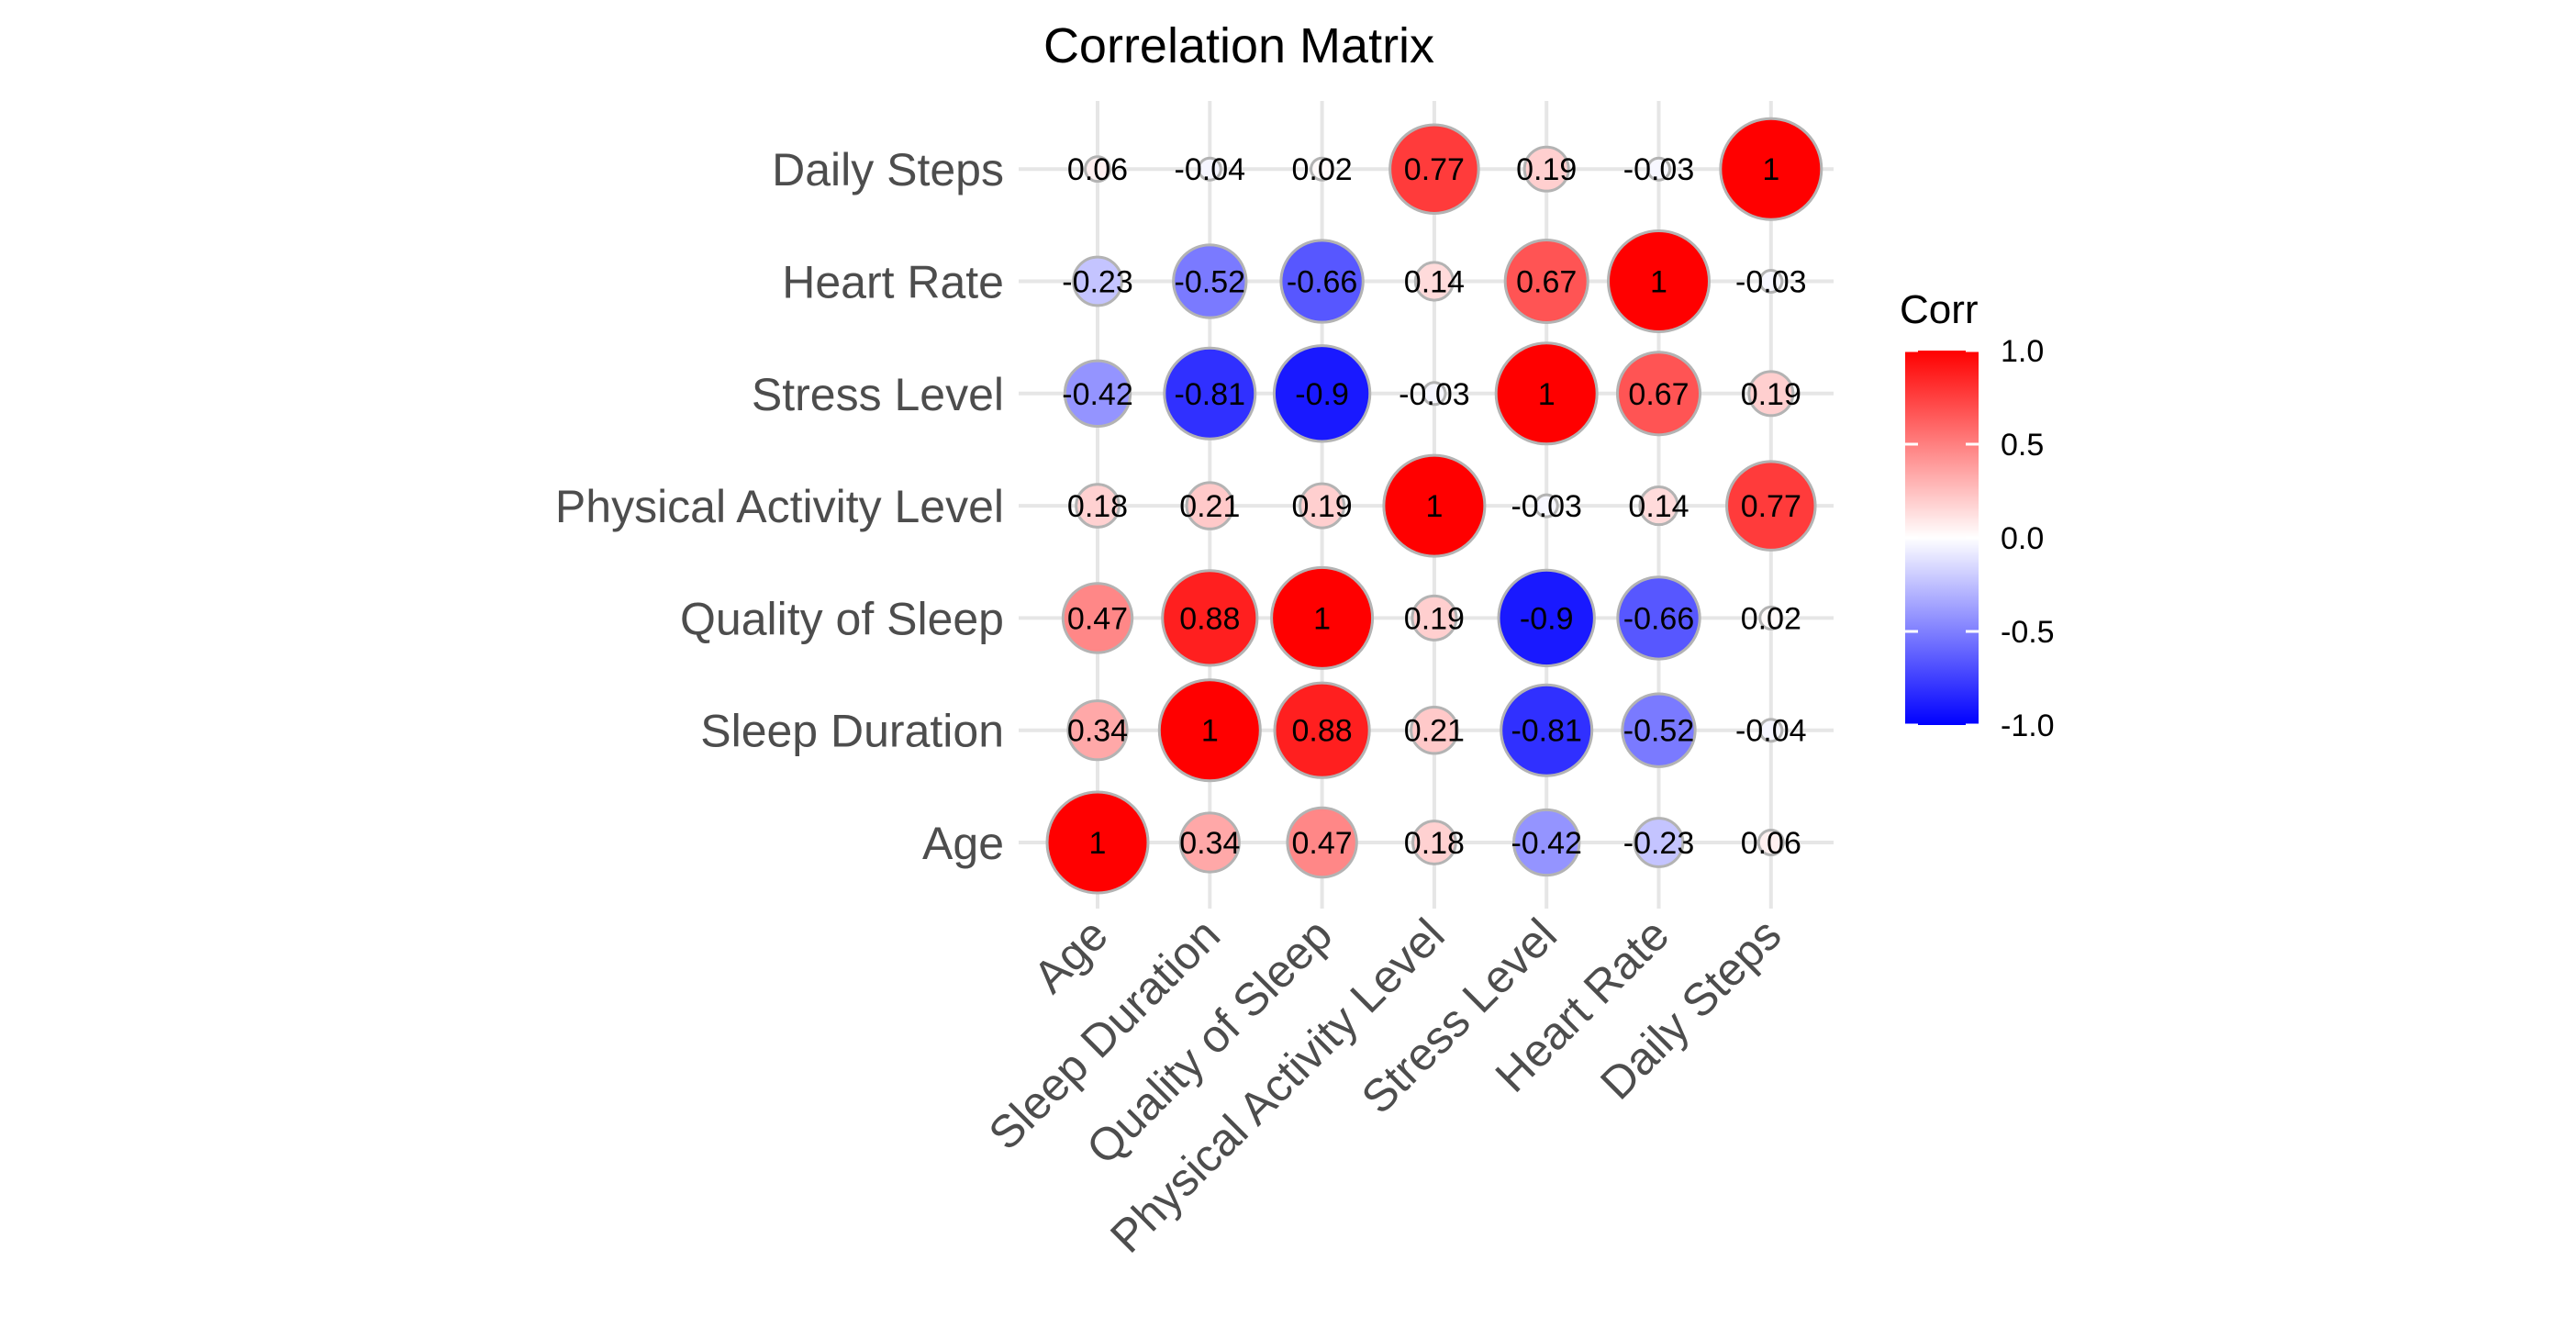  I want to click on cell-circle-age-daily-steps, so click(1770, 842).